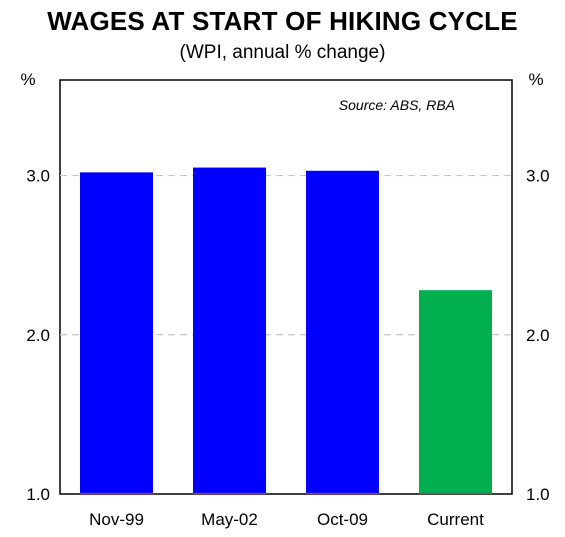 The height and width of the screenshot is (537, 565). I want to click on x-tick-label: Nov-99, so click(116, 519).